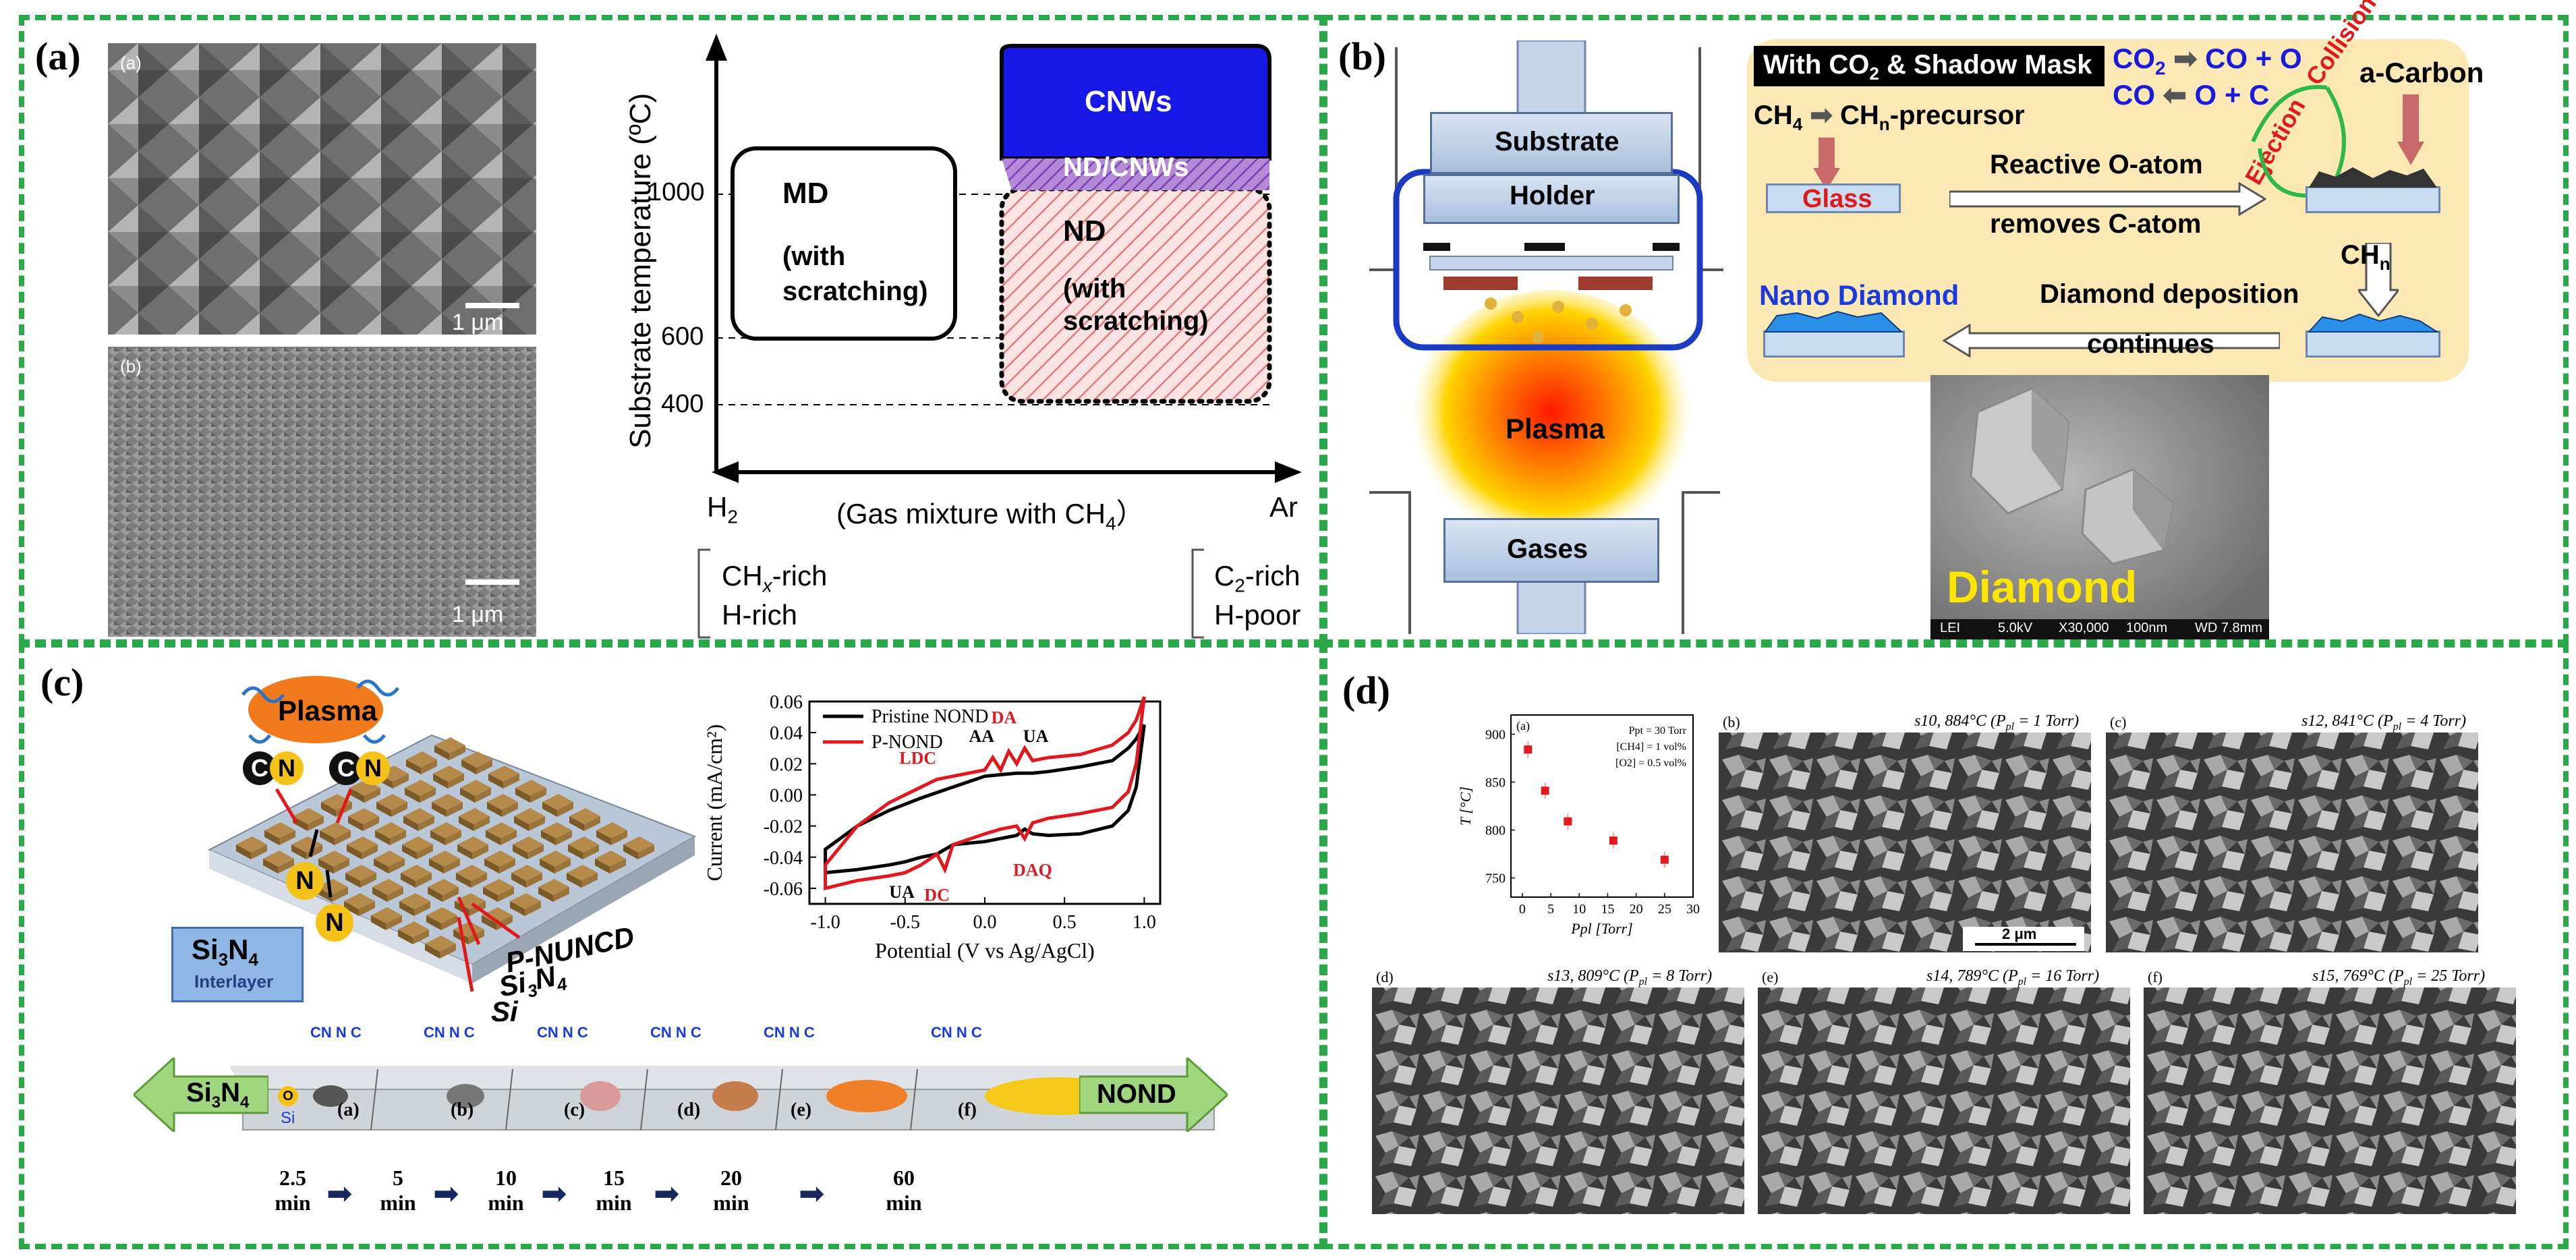 This screenshot has height=1260, width=2576. What do you see at coordinates (1257, 578) in the screenshot?
I see `bracket-text: C2-rich` at bounding box center [1257, 578].